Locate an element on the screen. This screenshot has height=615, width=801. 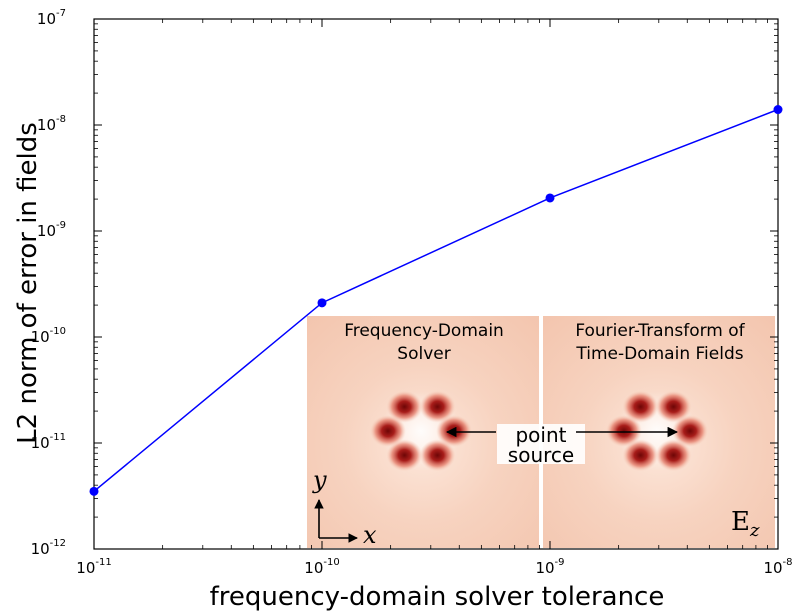
y-tick-label: 10⁻¹¹ is located at coordinates (48, 442).